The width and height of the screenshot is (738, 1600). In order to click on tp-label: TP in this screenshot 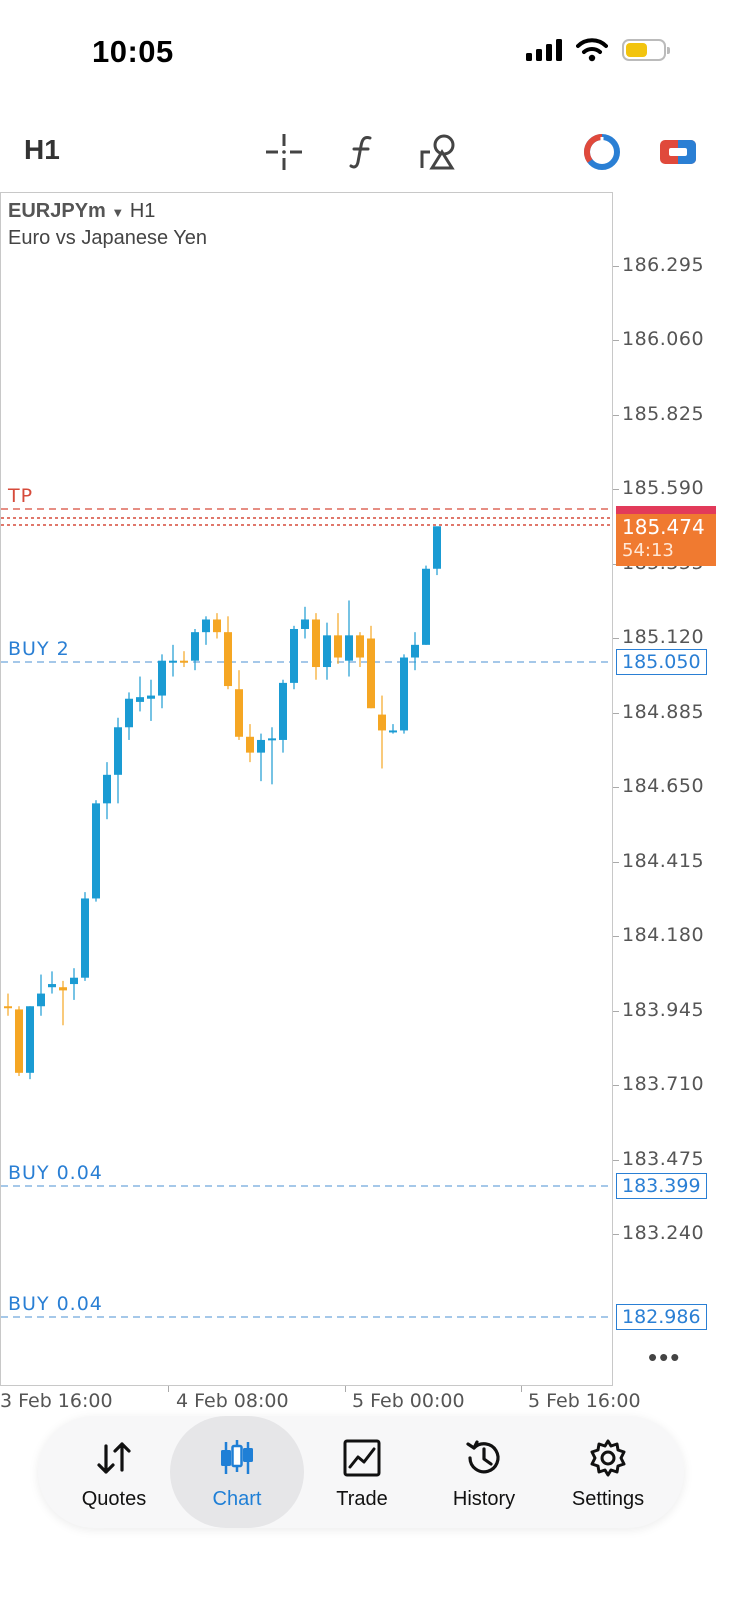, I will do `click(21, 496)`.